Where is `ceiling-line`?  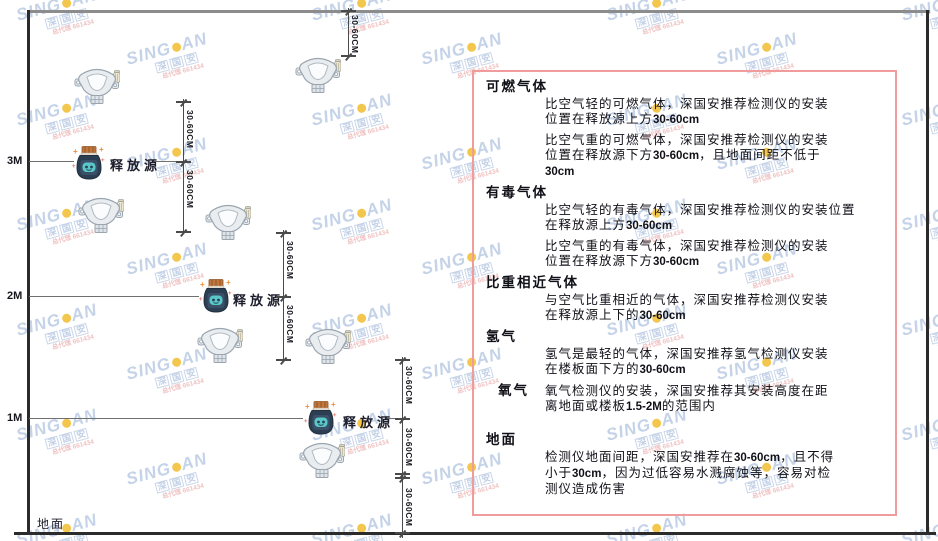
ceiling-line is located at coordinates (478, 11).